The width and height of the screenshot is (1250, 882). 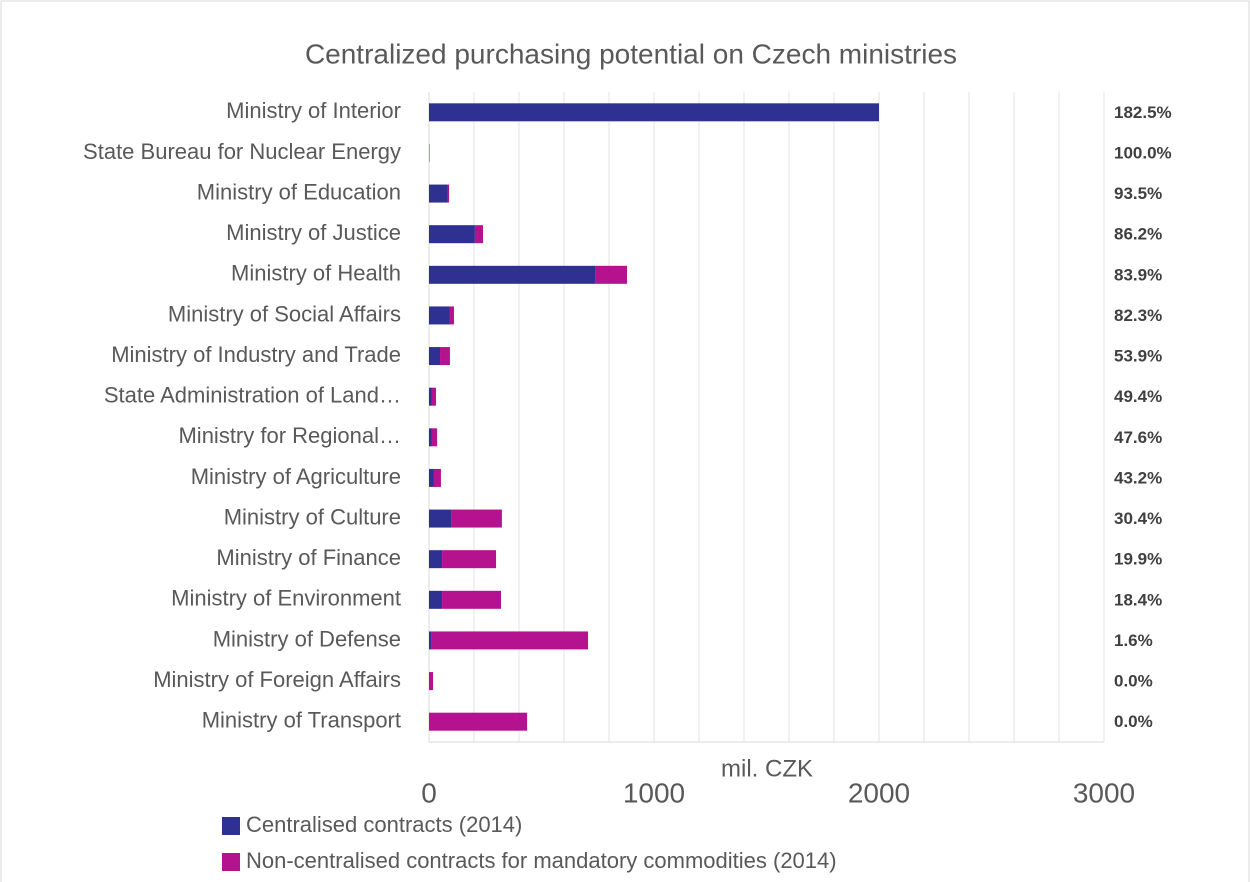 What do you see at coordinates (307, 638) in the screenshot?
I see `y-tick-label: Ministry of Defense` at bounding box center [307, 638].